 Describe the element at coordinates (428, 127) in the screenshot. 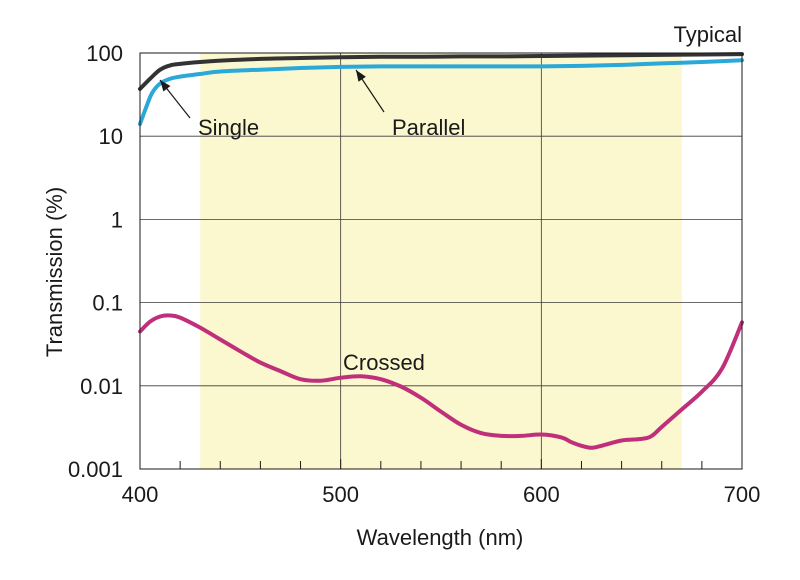

I see `annotation-parallel: Parallel` at that location.